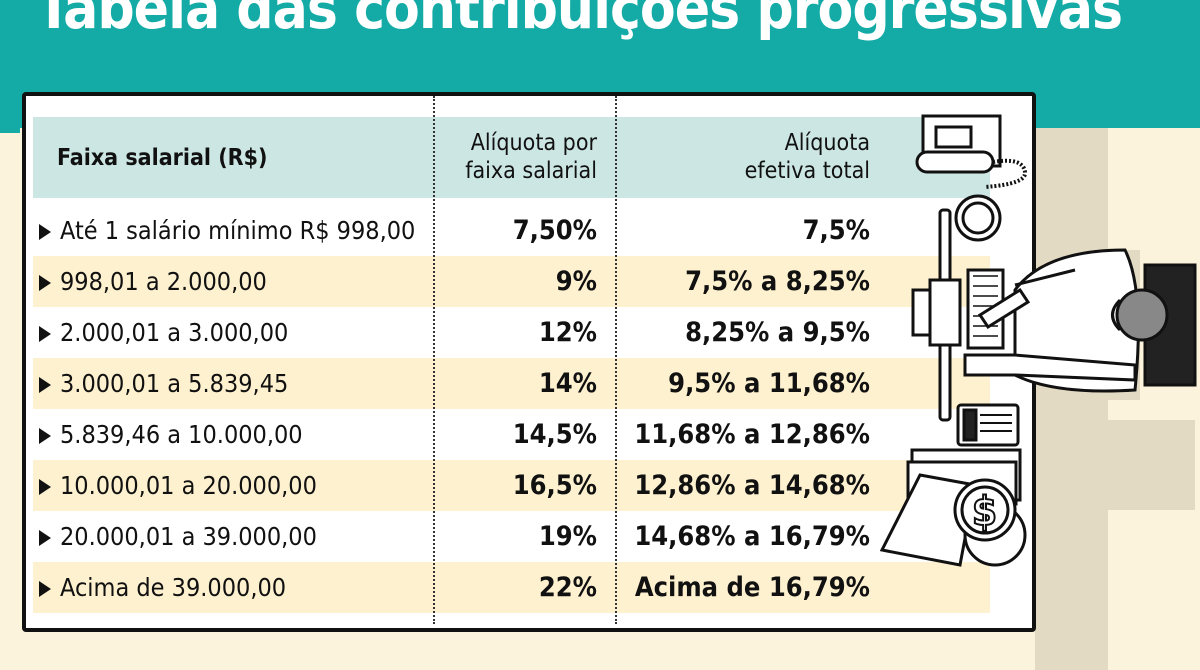  Describe the element at coordinates (10, 130) in the screenshot. I see `title-band-edge` at that location.